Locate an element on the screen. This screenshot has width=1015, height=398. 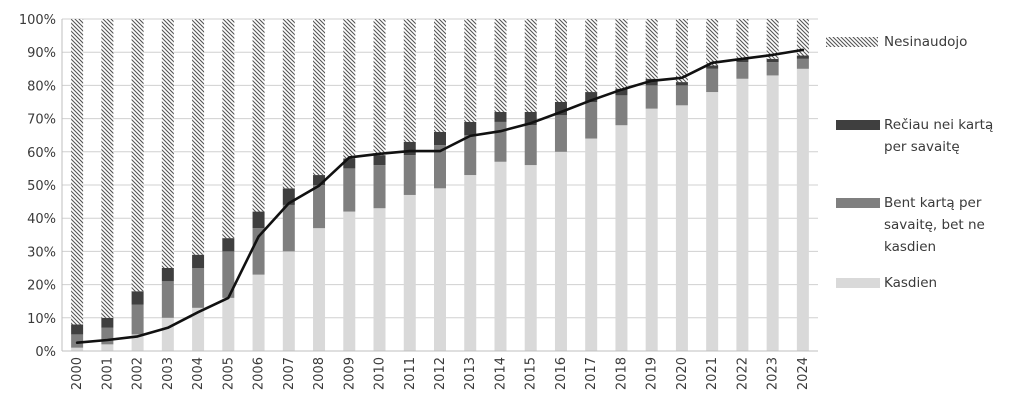
y-tick-label: 20% is located at coordinates (41, 286).